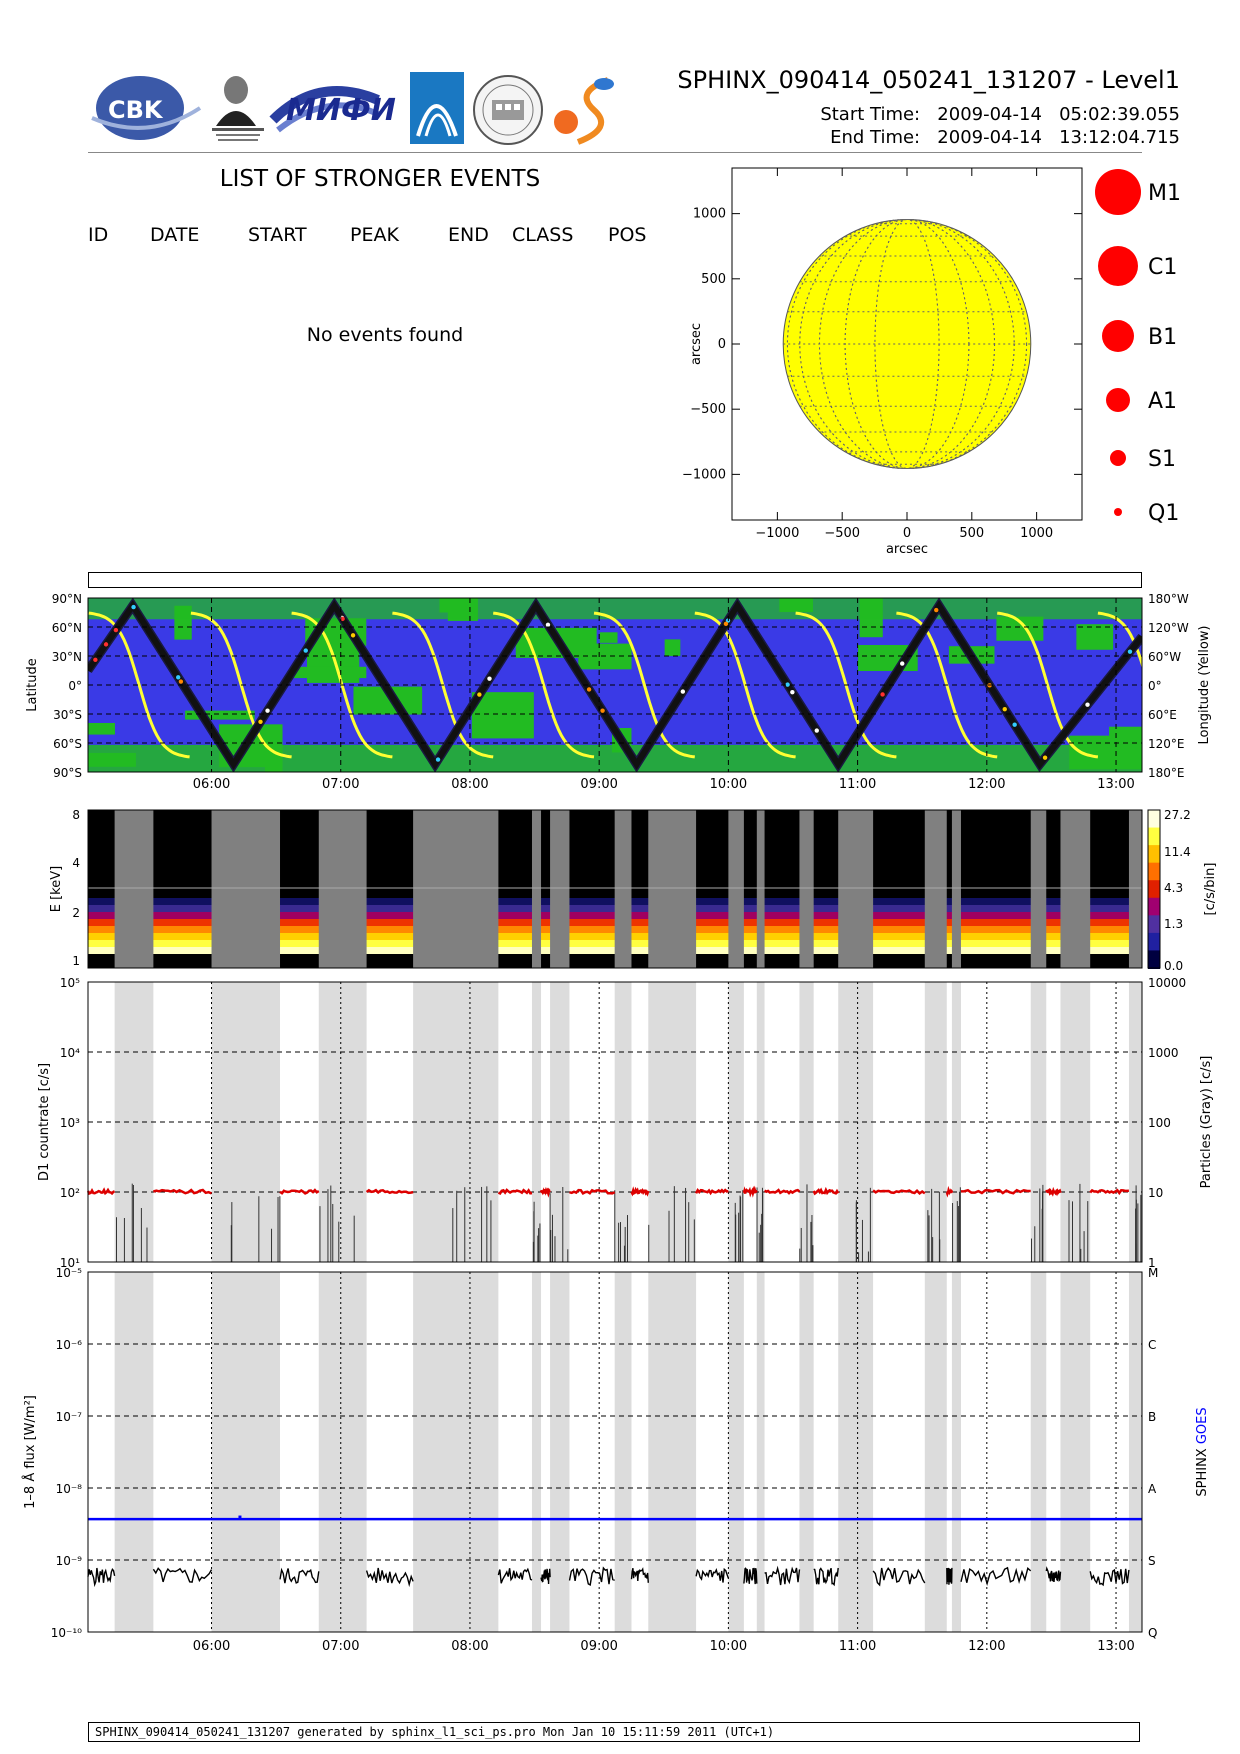  What do you see at coordinates (66, 1633) in the screenshot?
I see `flux-y-tick-label: 10⁻¹⁰` at bounding box center [66, 1633].